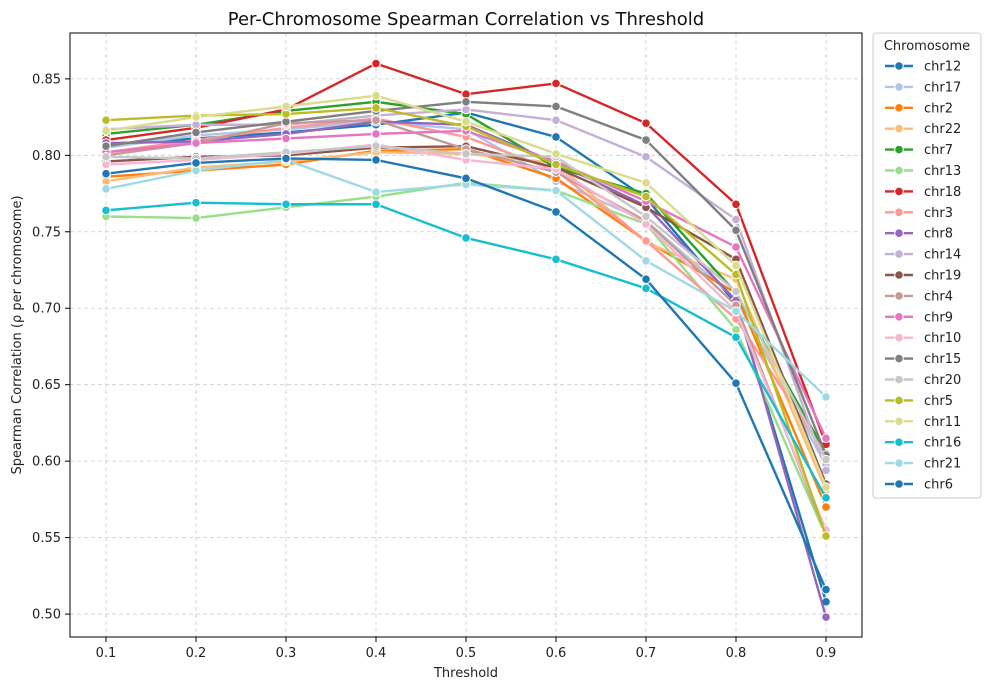 Image resolution: width=990 pixels, height=690 pixels. What do you see at coordinates (46, 615) in the screenshot?
I see `y-tick-label: 0.50` at bounding box center [46, 615].